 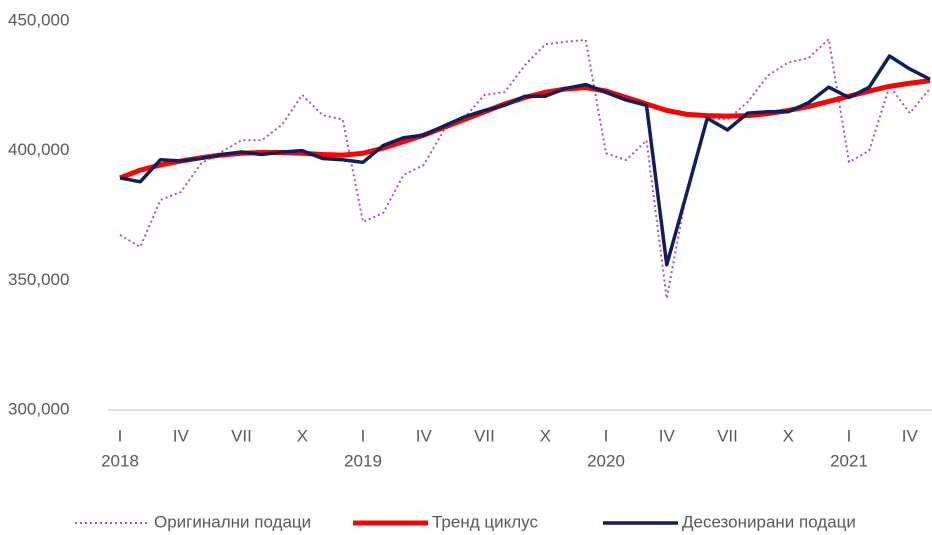 What do you see at coordinates (120, 460) in the screenshot?
I see `year-label: 2018` at bounding box center [120, 460].